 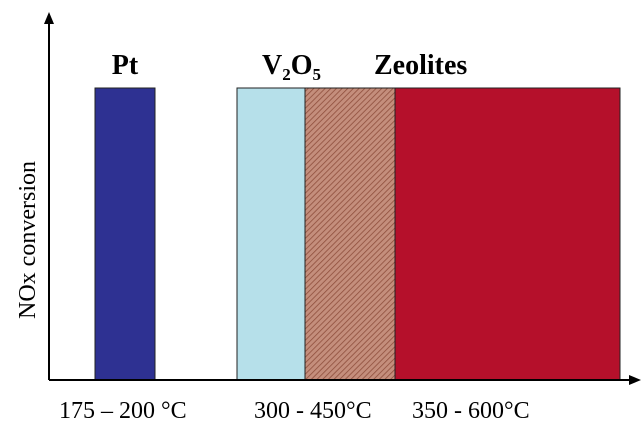 What do you see at coordinates (471, 411) in the screenshot?
I see `range-label-zeolites: 350 - 600°C` at bounding box center [471, 411].